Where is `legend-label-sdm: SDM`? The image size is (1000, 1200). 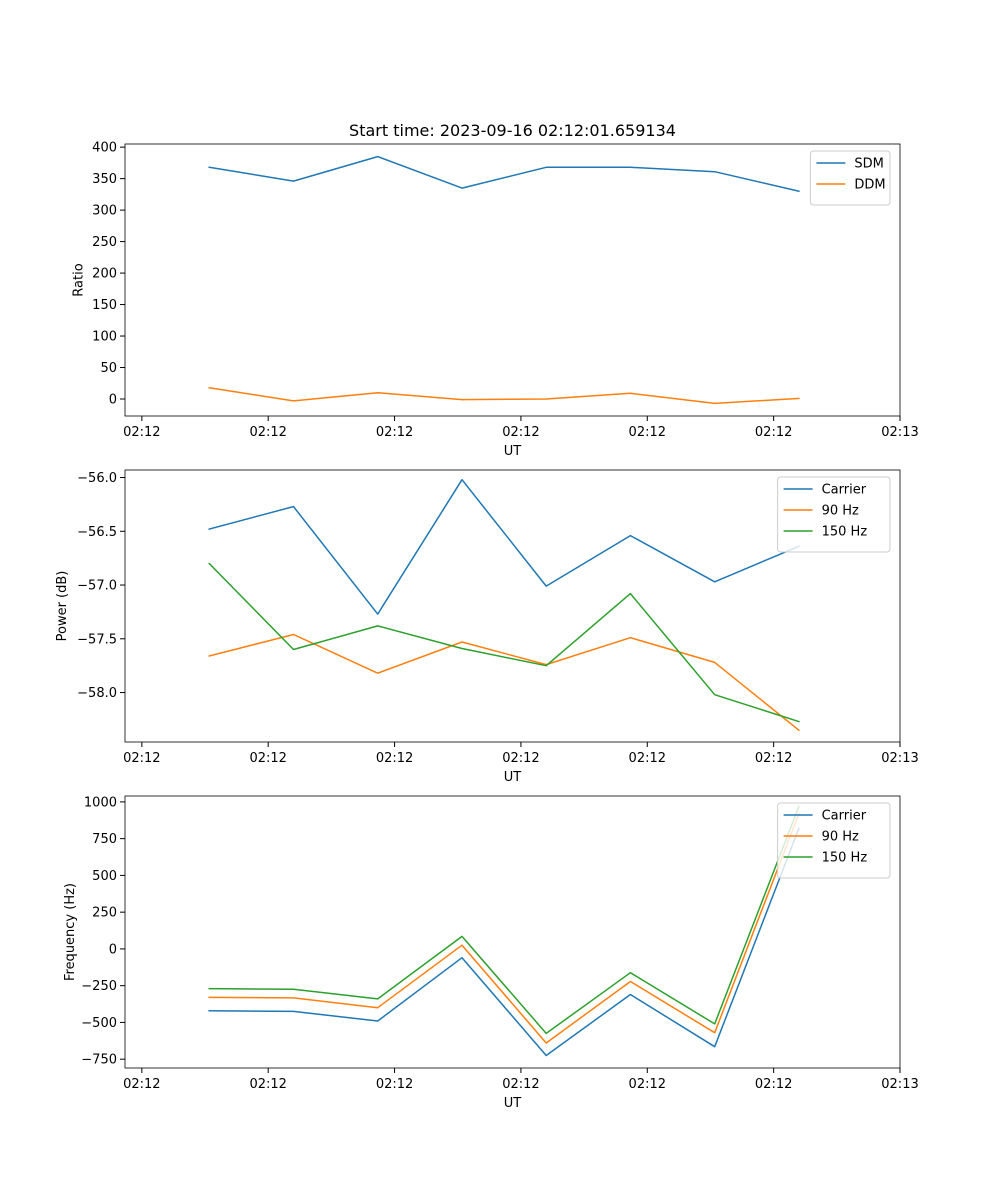
legend-label-sdm: SDM is located at coordinates (868, 164).